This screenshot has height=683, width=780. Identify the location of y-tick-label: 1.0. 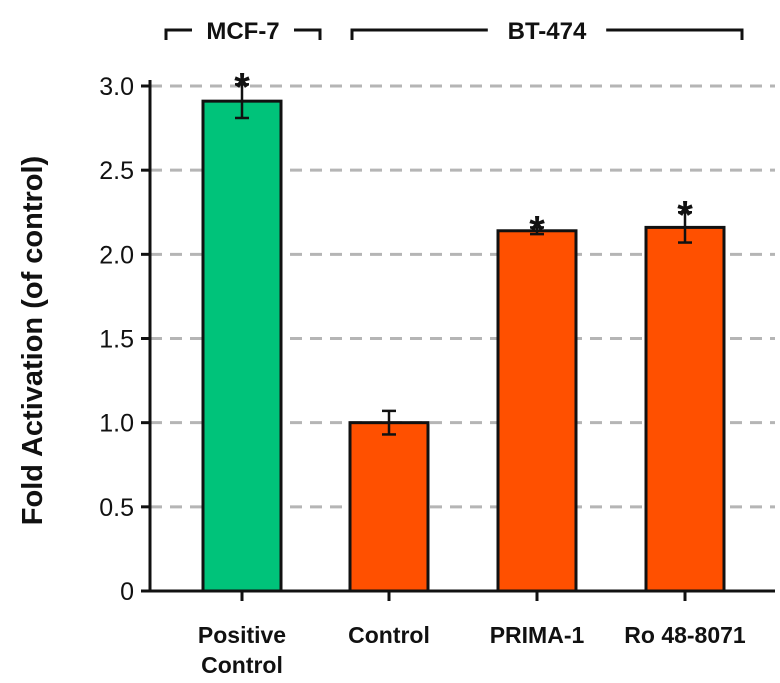
(116, 424).